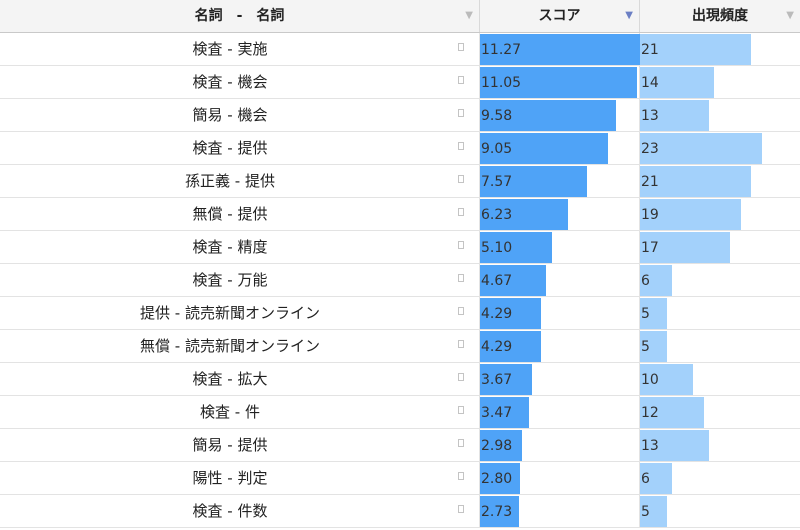  What do you see at coordinates (720, 445) in the screenshot?
I see `freq-cell: 13` at bounding box center [720, 445].